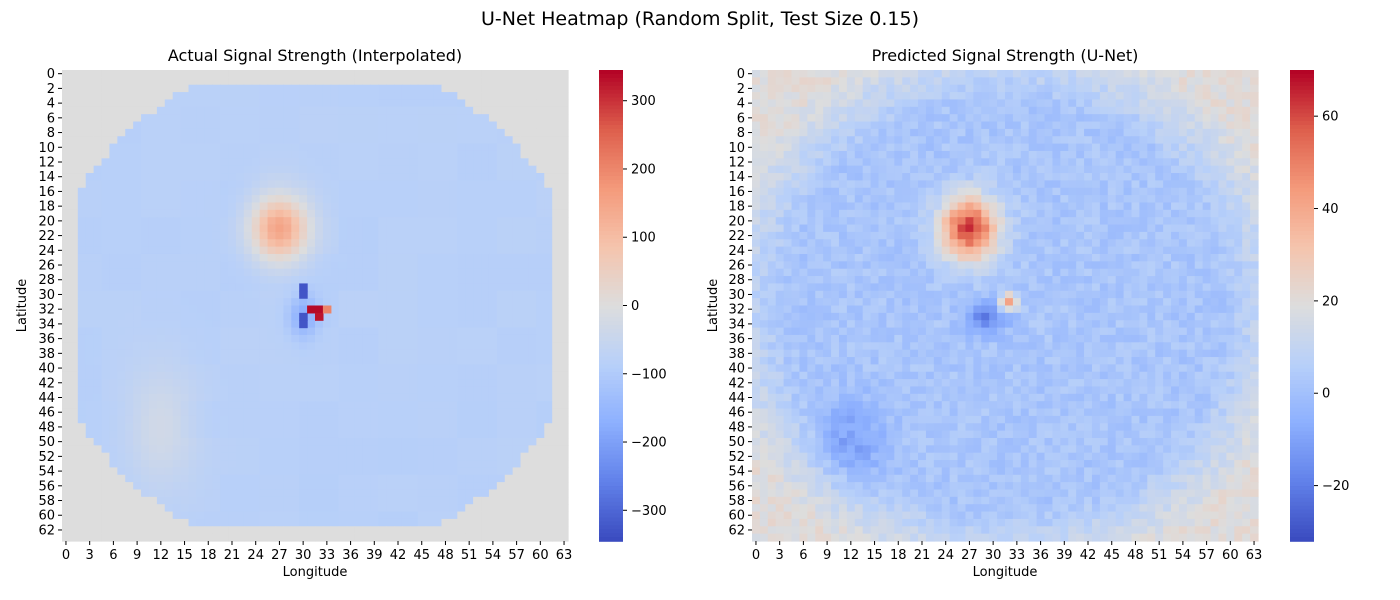 The image size is (1400, 600). Describe the element at coordinates (46, 339) in the screenshot. I see `y-tick-label: 36` at that location.